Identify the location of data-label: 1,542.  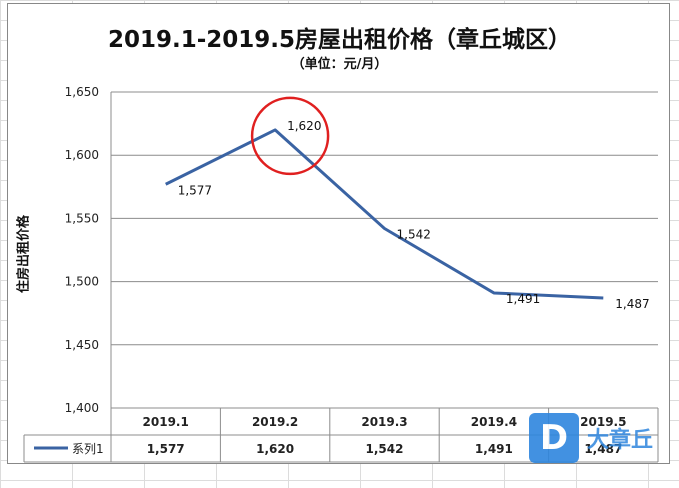
(414, 235).